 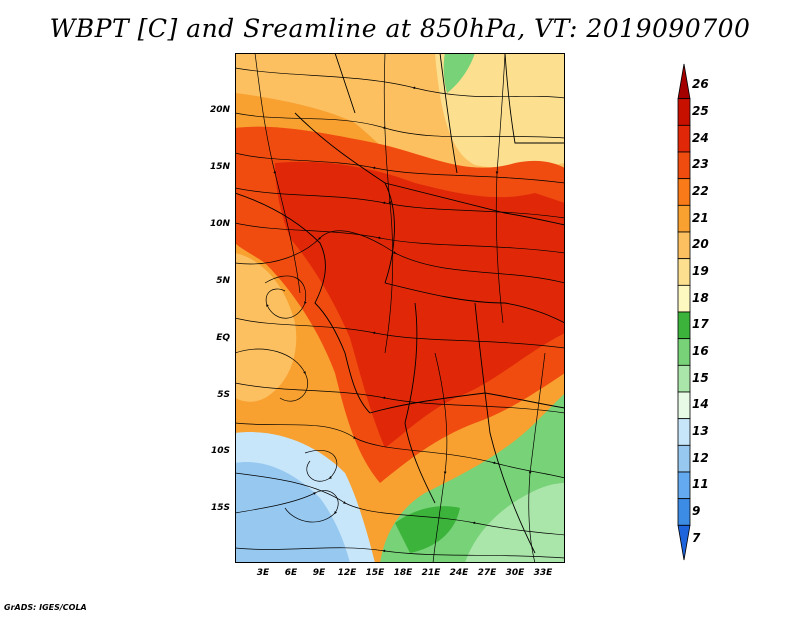 What do you see at coordinates (700, 324) in the screenshot?
I see `colorbar-label: 17` at bounding box center [700, 324].